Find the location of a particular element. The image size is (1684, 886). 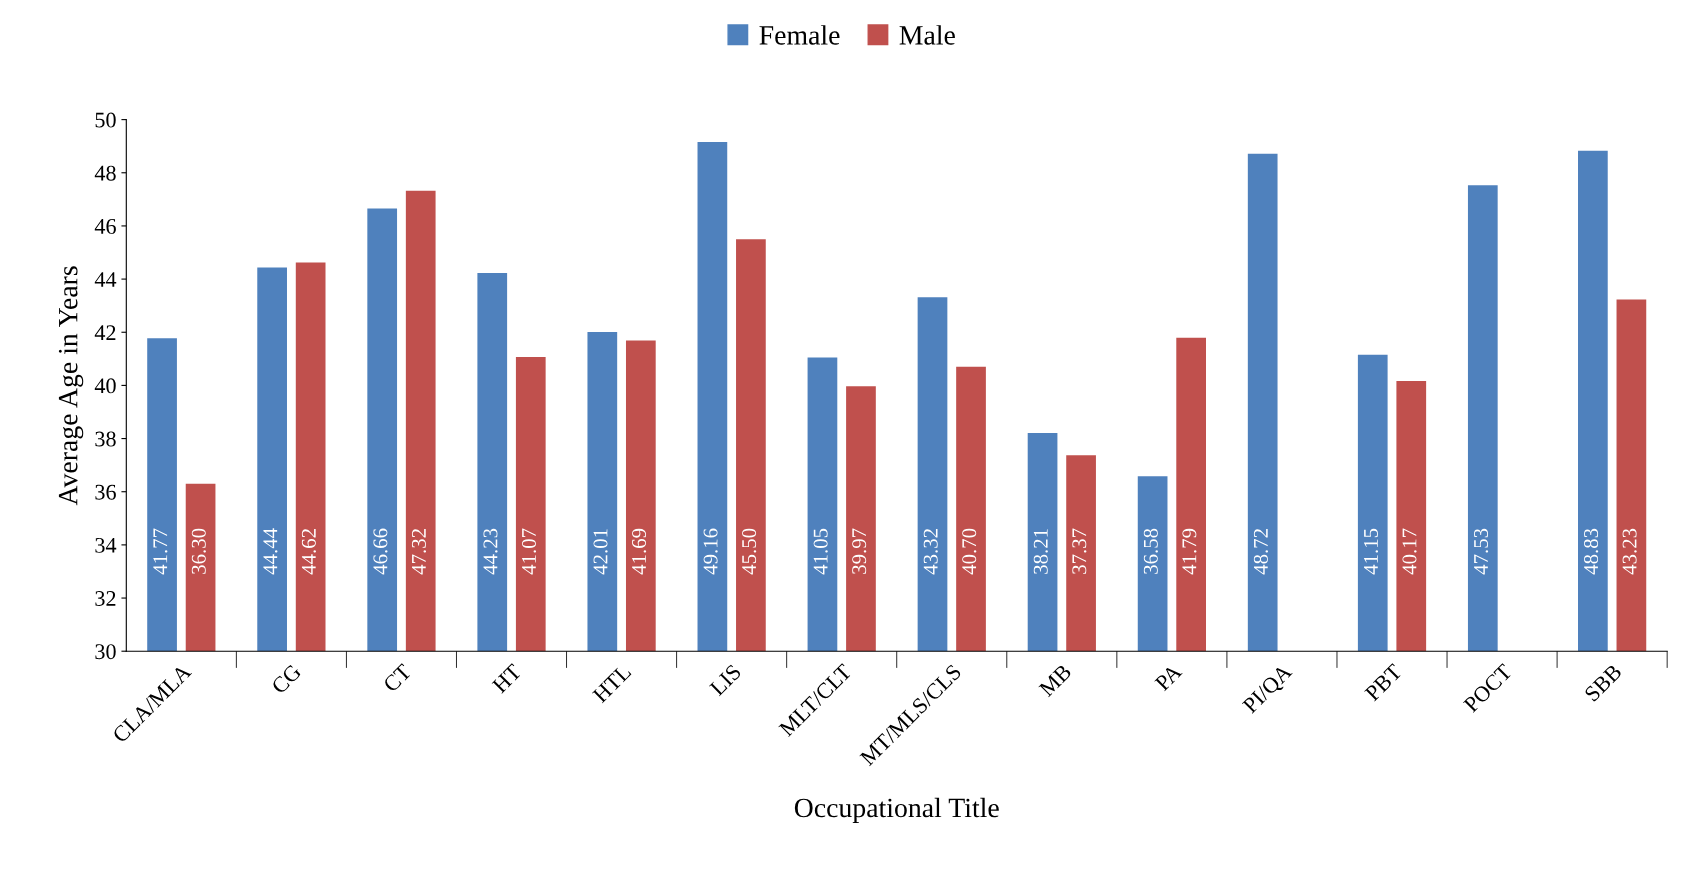

data-label: 41.69 is located at coordinates (639, 551).